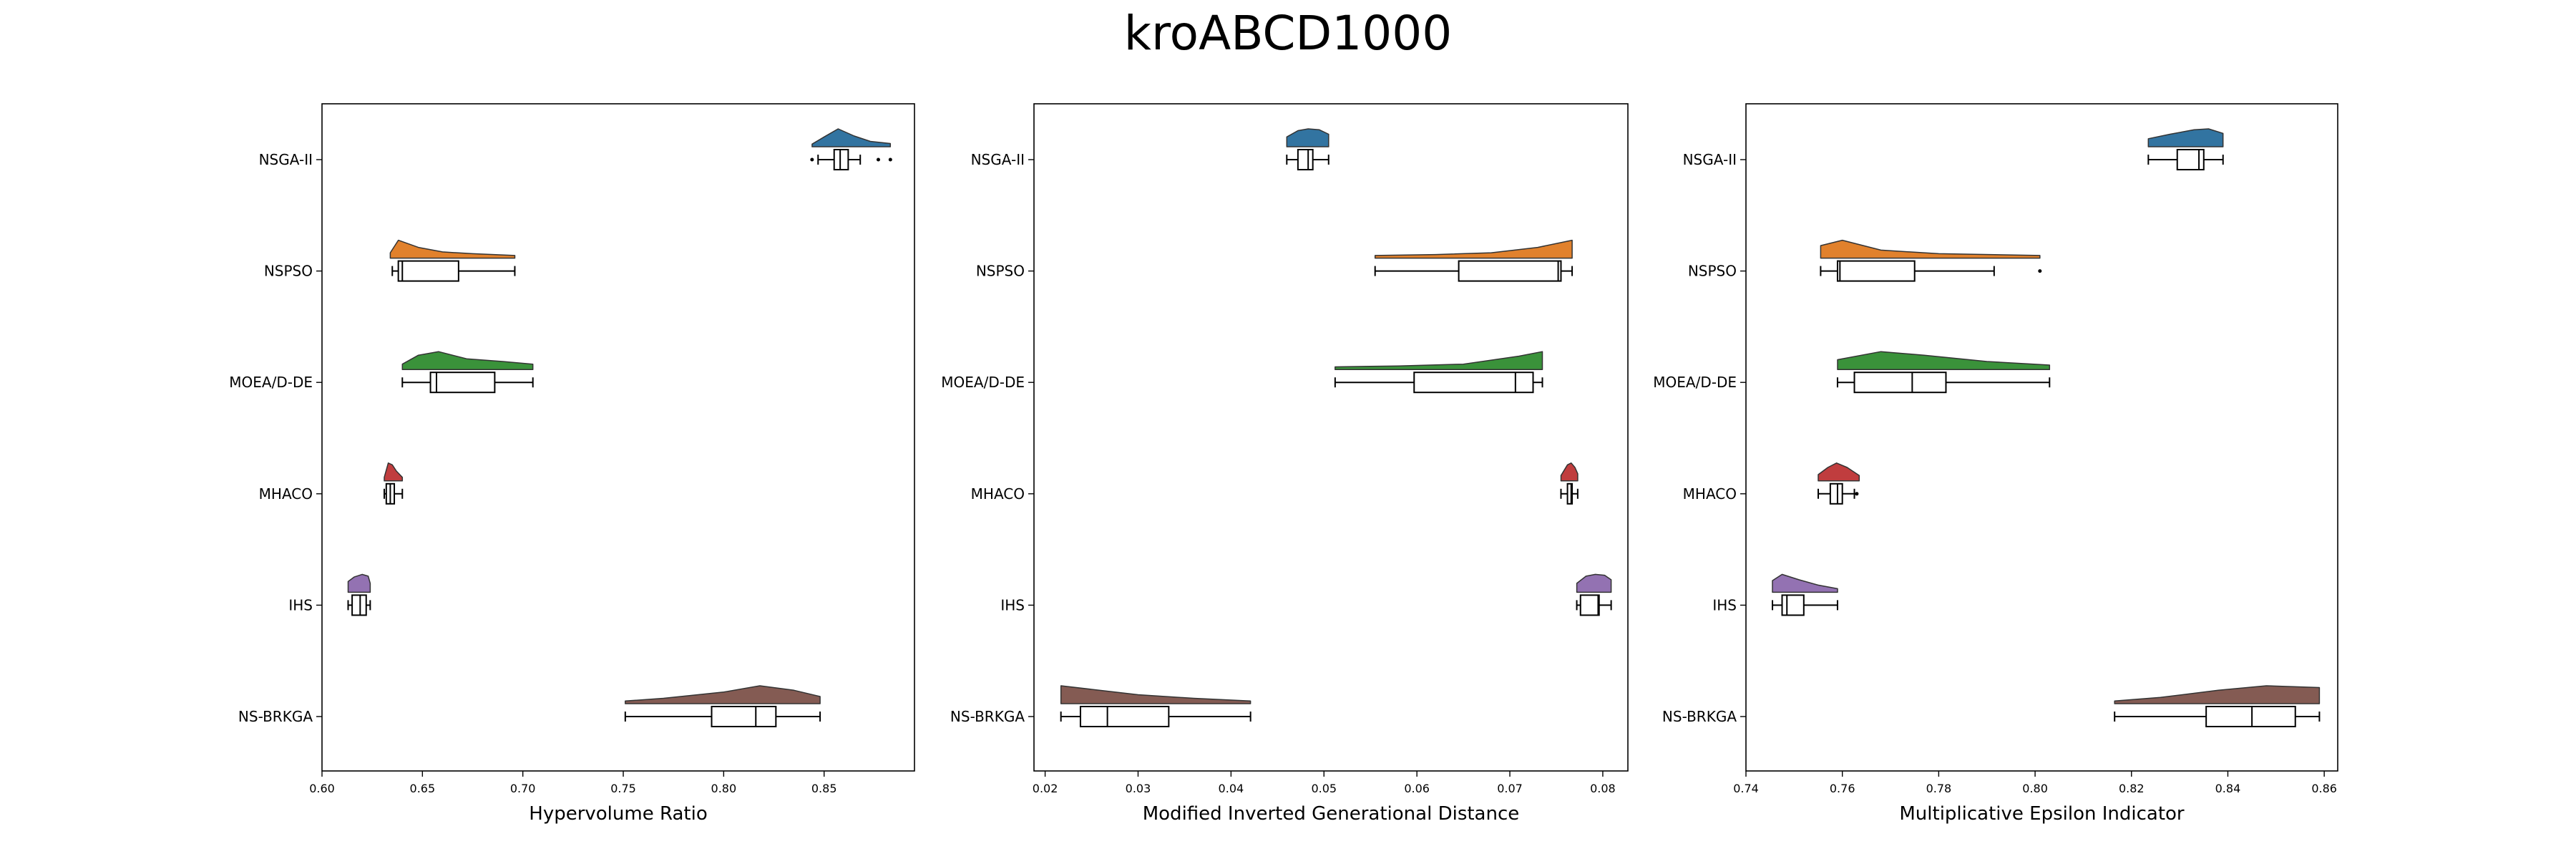 The width and height of the screenshot is (2576, 859). What do you see at coordinates (824, 788) in the screenshot?
I see `x-tick-label: 0.85` at bounding box center [824, 788].